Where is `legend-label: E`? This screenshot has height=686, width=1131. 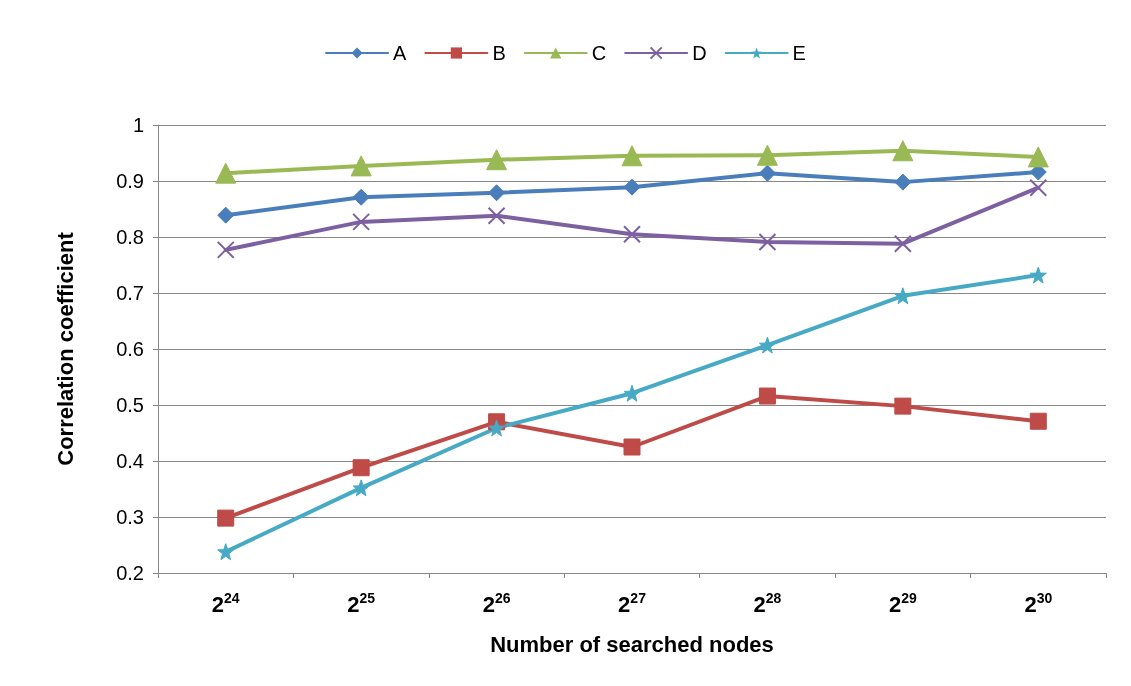 legend-label: E is located at coordinates (799, 53).